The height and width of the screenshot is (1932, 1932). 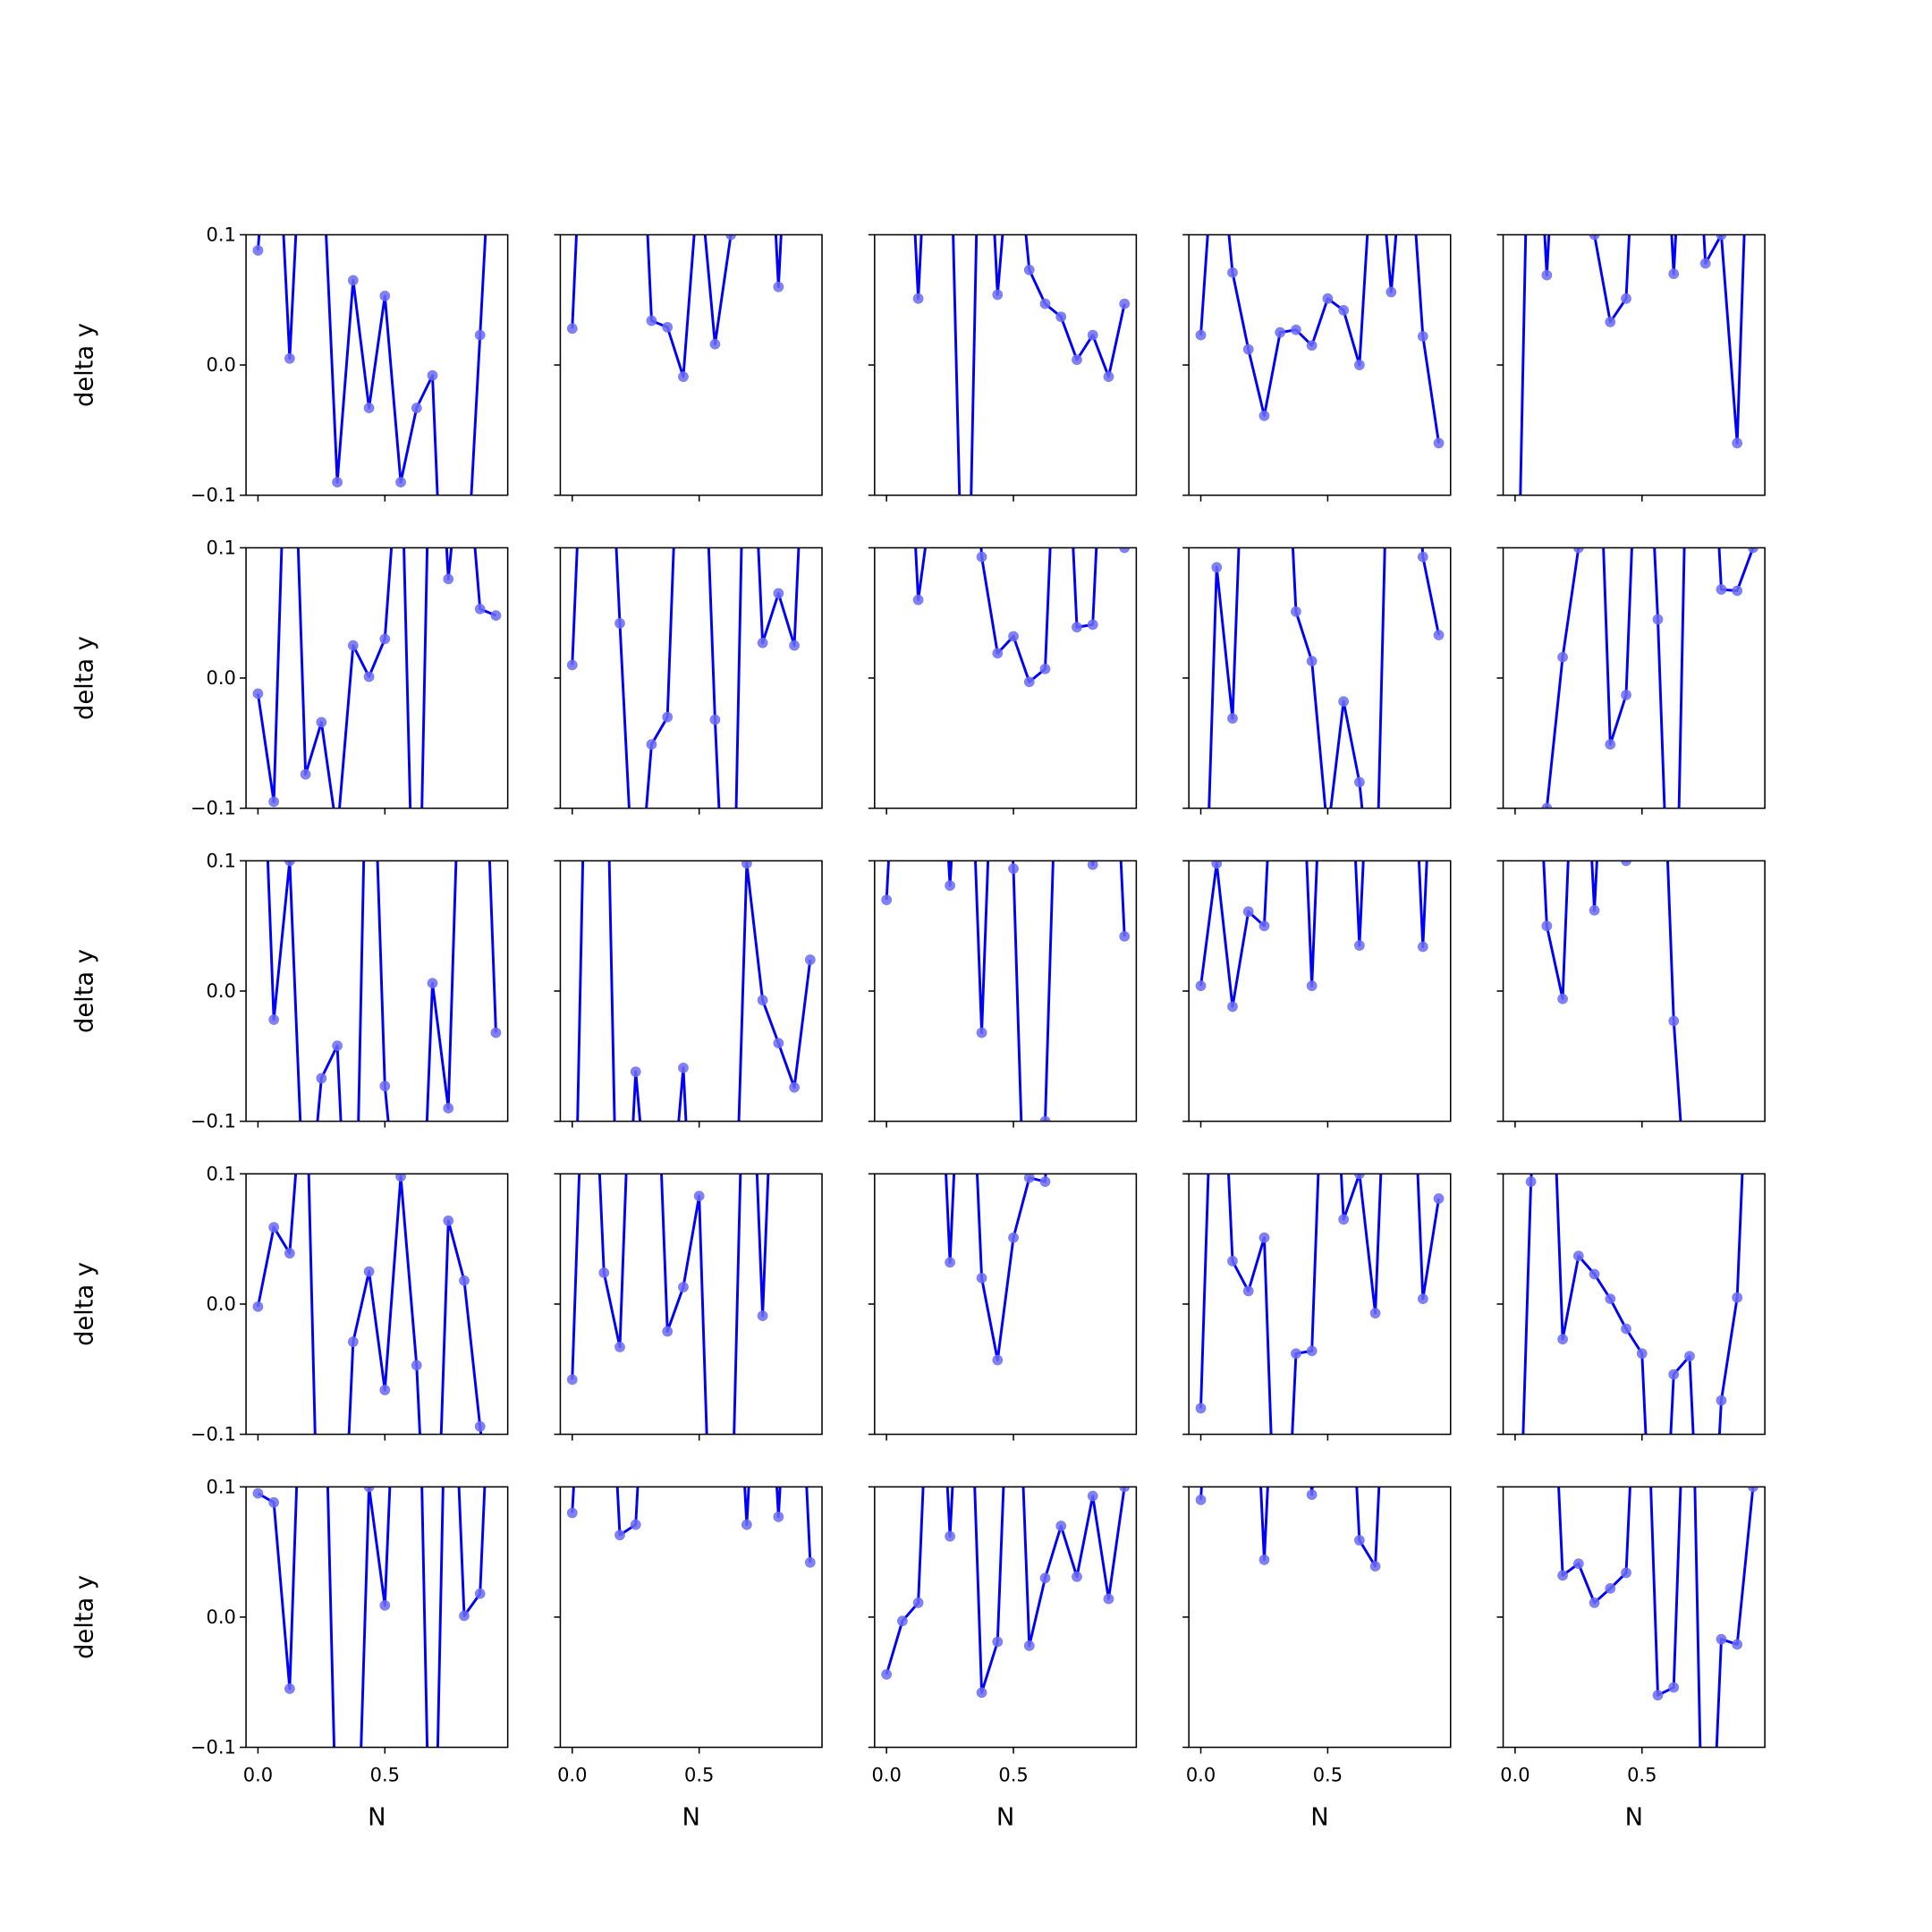 I want to click on subplot-r1-c5, so click(x=1631, y=367).